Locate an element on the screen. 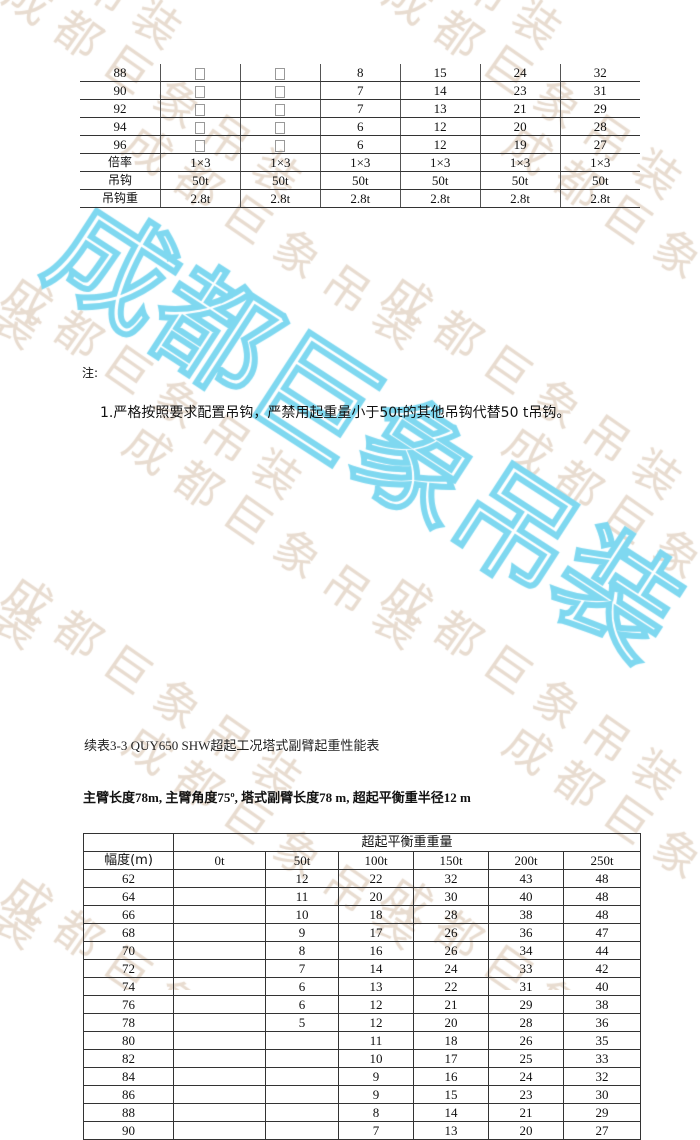  radius-cell: 66 is located at coordinates (128, 915).